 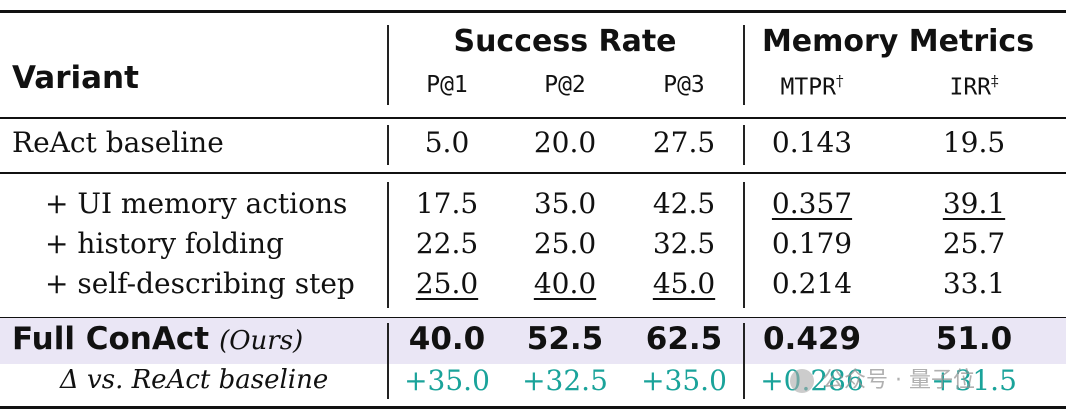 I want to click on vline-left-header, so click(x=388, y=65).